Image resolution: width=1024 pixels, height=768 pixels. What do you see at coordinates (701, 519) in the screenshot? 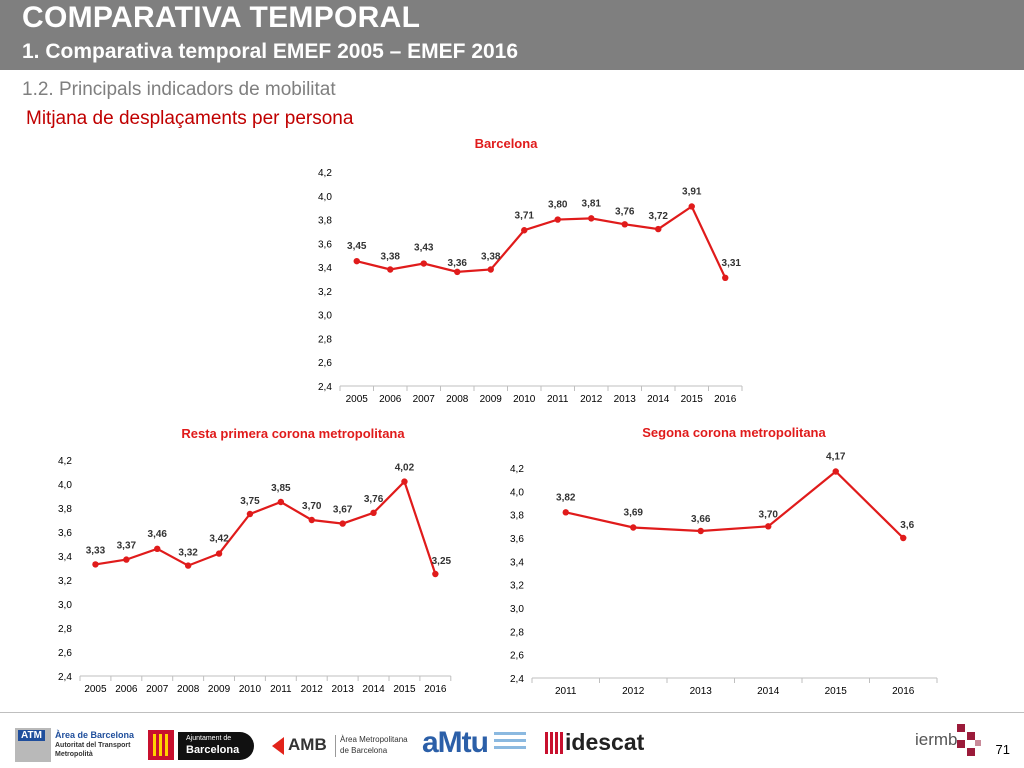
I see `data-label: 3,66` at bounding box center [701, 519].